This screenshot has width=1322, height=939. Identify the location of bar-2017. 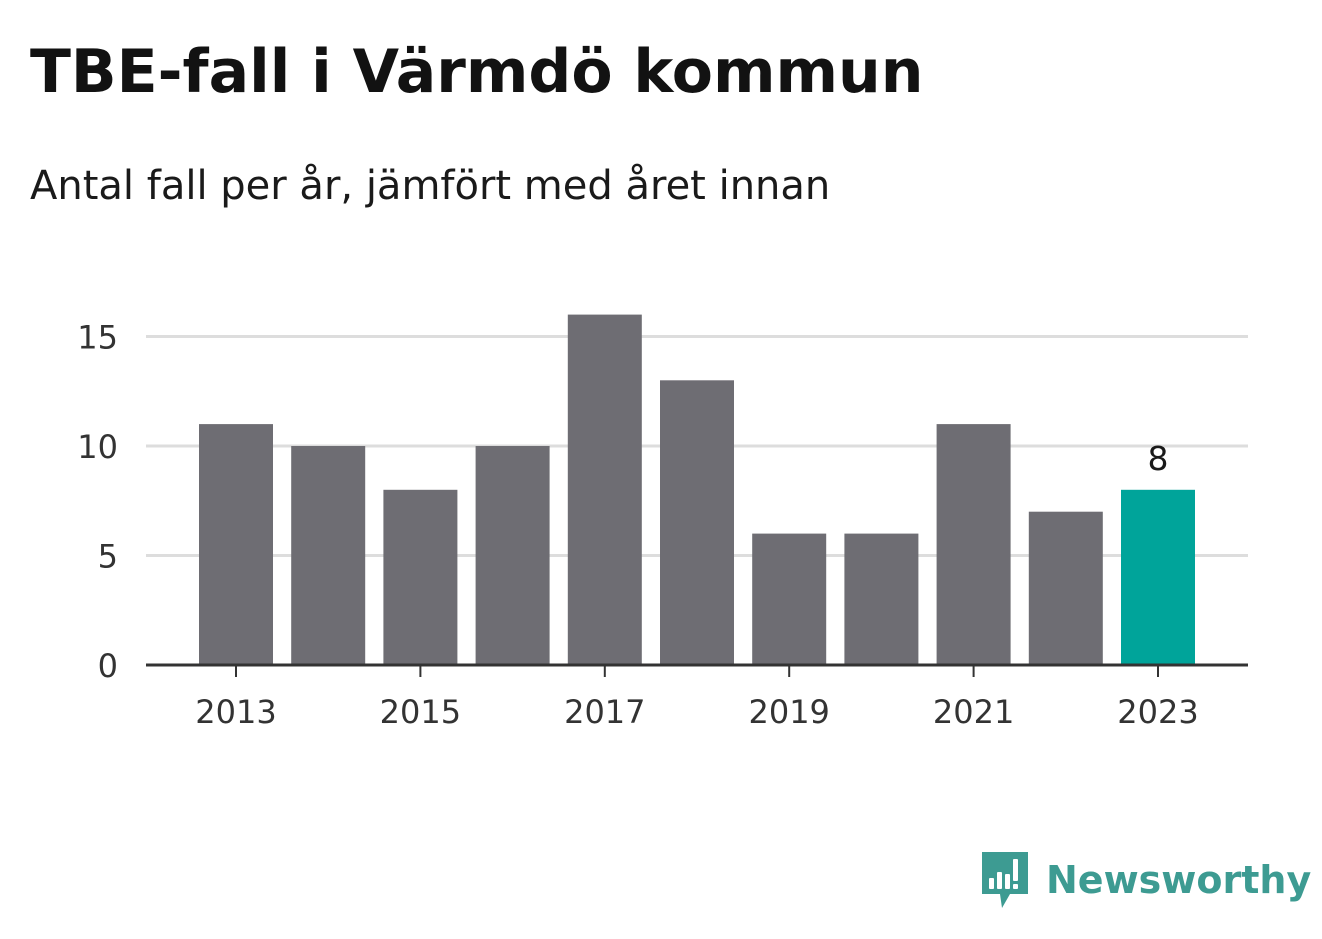
(604, 489).